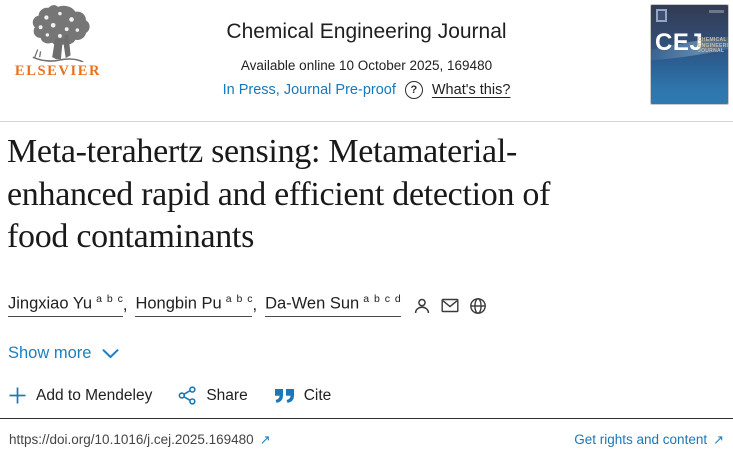 This screenshot has height=457, width=733. Describe the element at coordinates (50, 353) in the screenshot. I see `show-more-label: Show more` at that location.